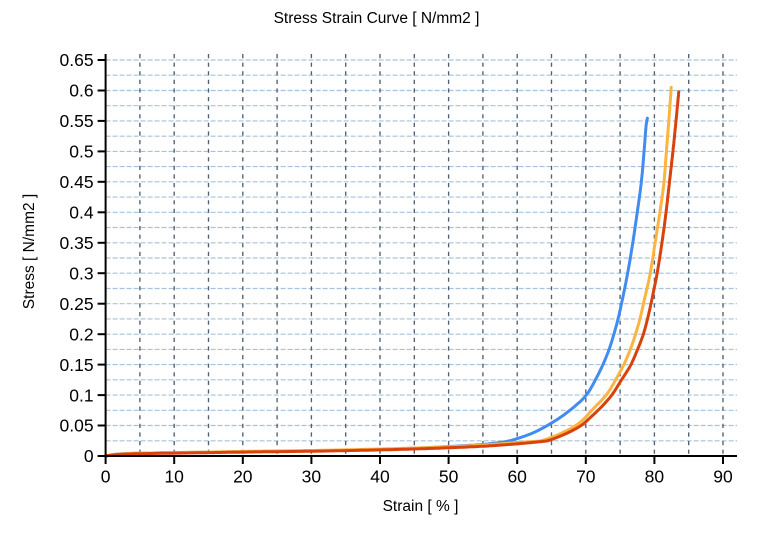 This screenshot has width=770, height=533. I want to click on svg-text: 0.65, so click(77, 60).